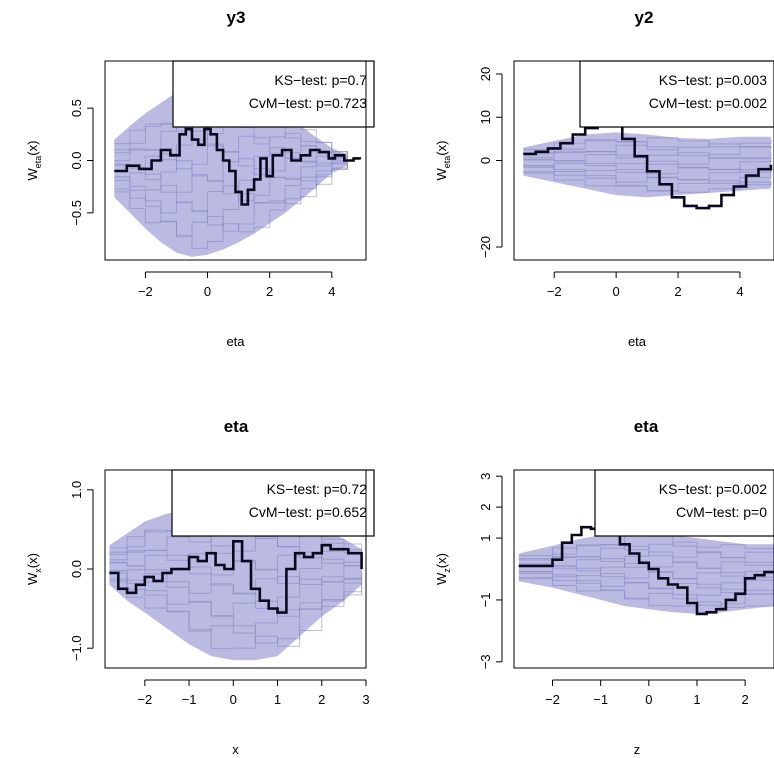  I want to click on y-tick-label: 2, so click(485, 507).